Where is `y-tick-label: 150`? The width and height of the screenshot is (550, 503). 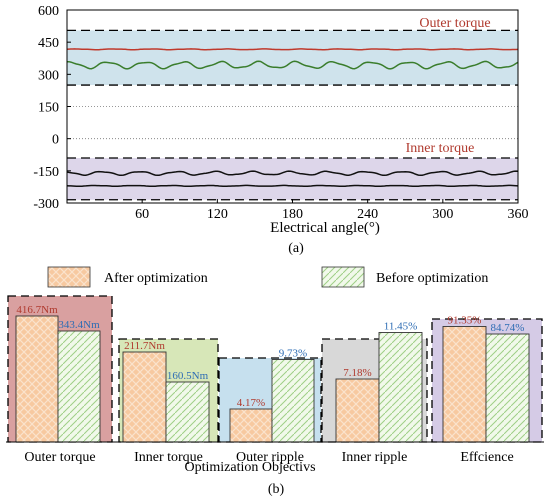
y-tick-label: 150 is located at coordinates (48, 108).